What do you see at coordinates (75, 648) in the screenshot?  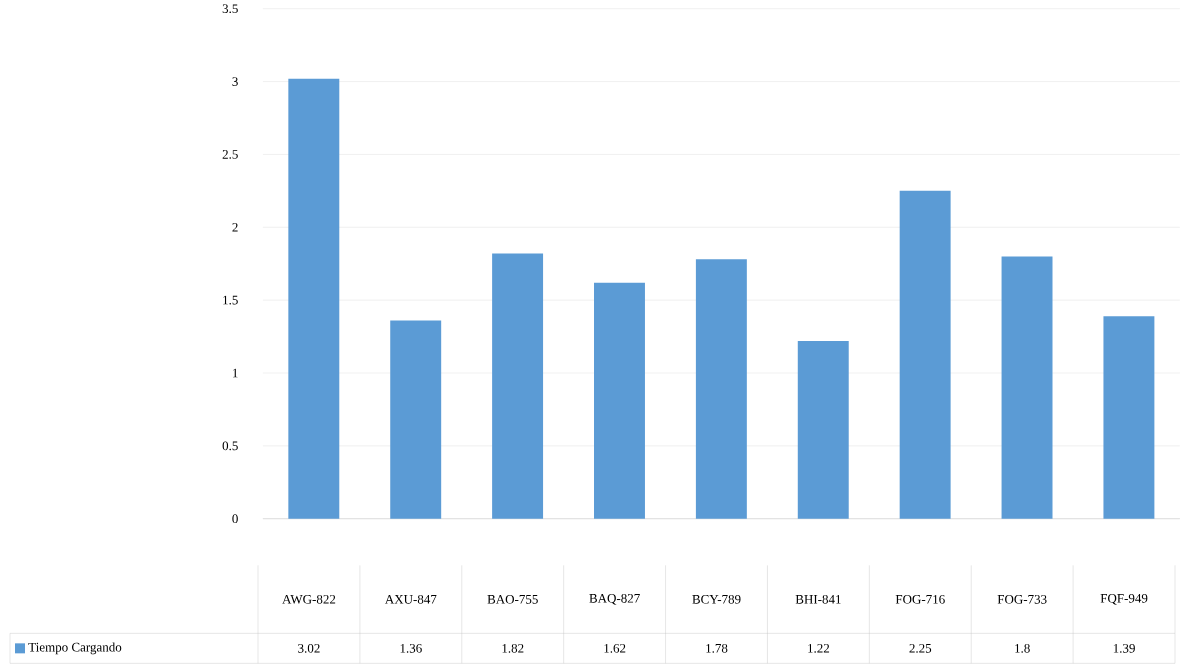 I see `legend-label: Tiempo Cargando` at bounding box center [75, 648].